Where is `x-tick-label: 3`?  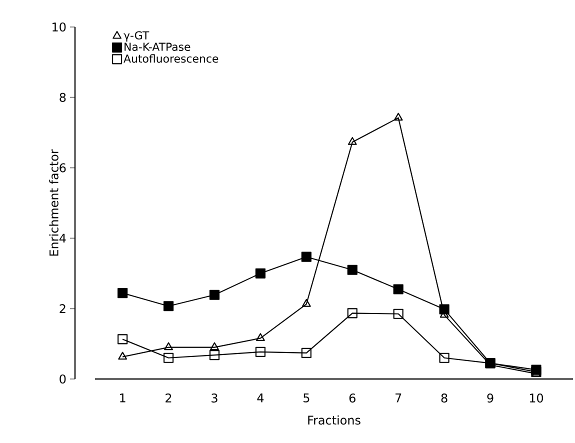 x-tick-label: 3 is located at coordinates (215, 398).